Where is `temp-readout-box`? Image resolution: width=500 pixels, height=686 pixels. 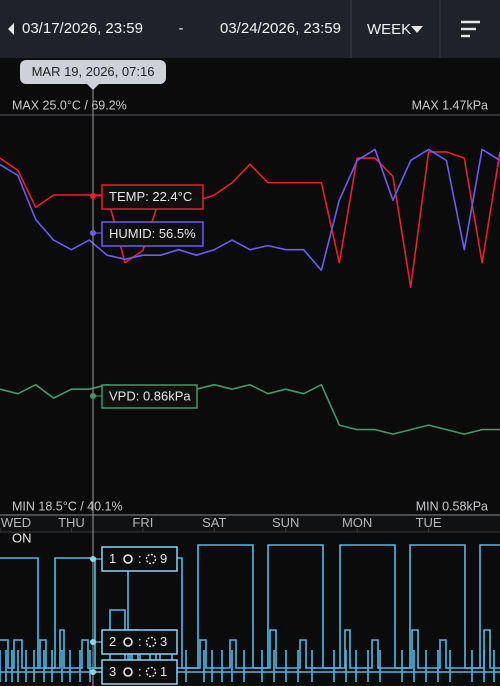
temp-readout-box is located at coordinates (152, 197).